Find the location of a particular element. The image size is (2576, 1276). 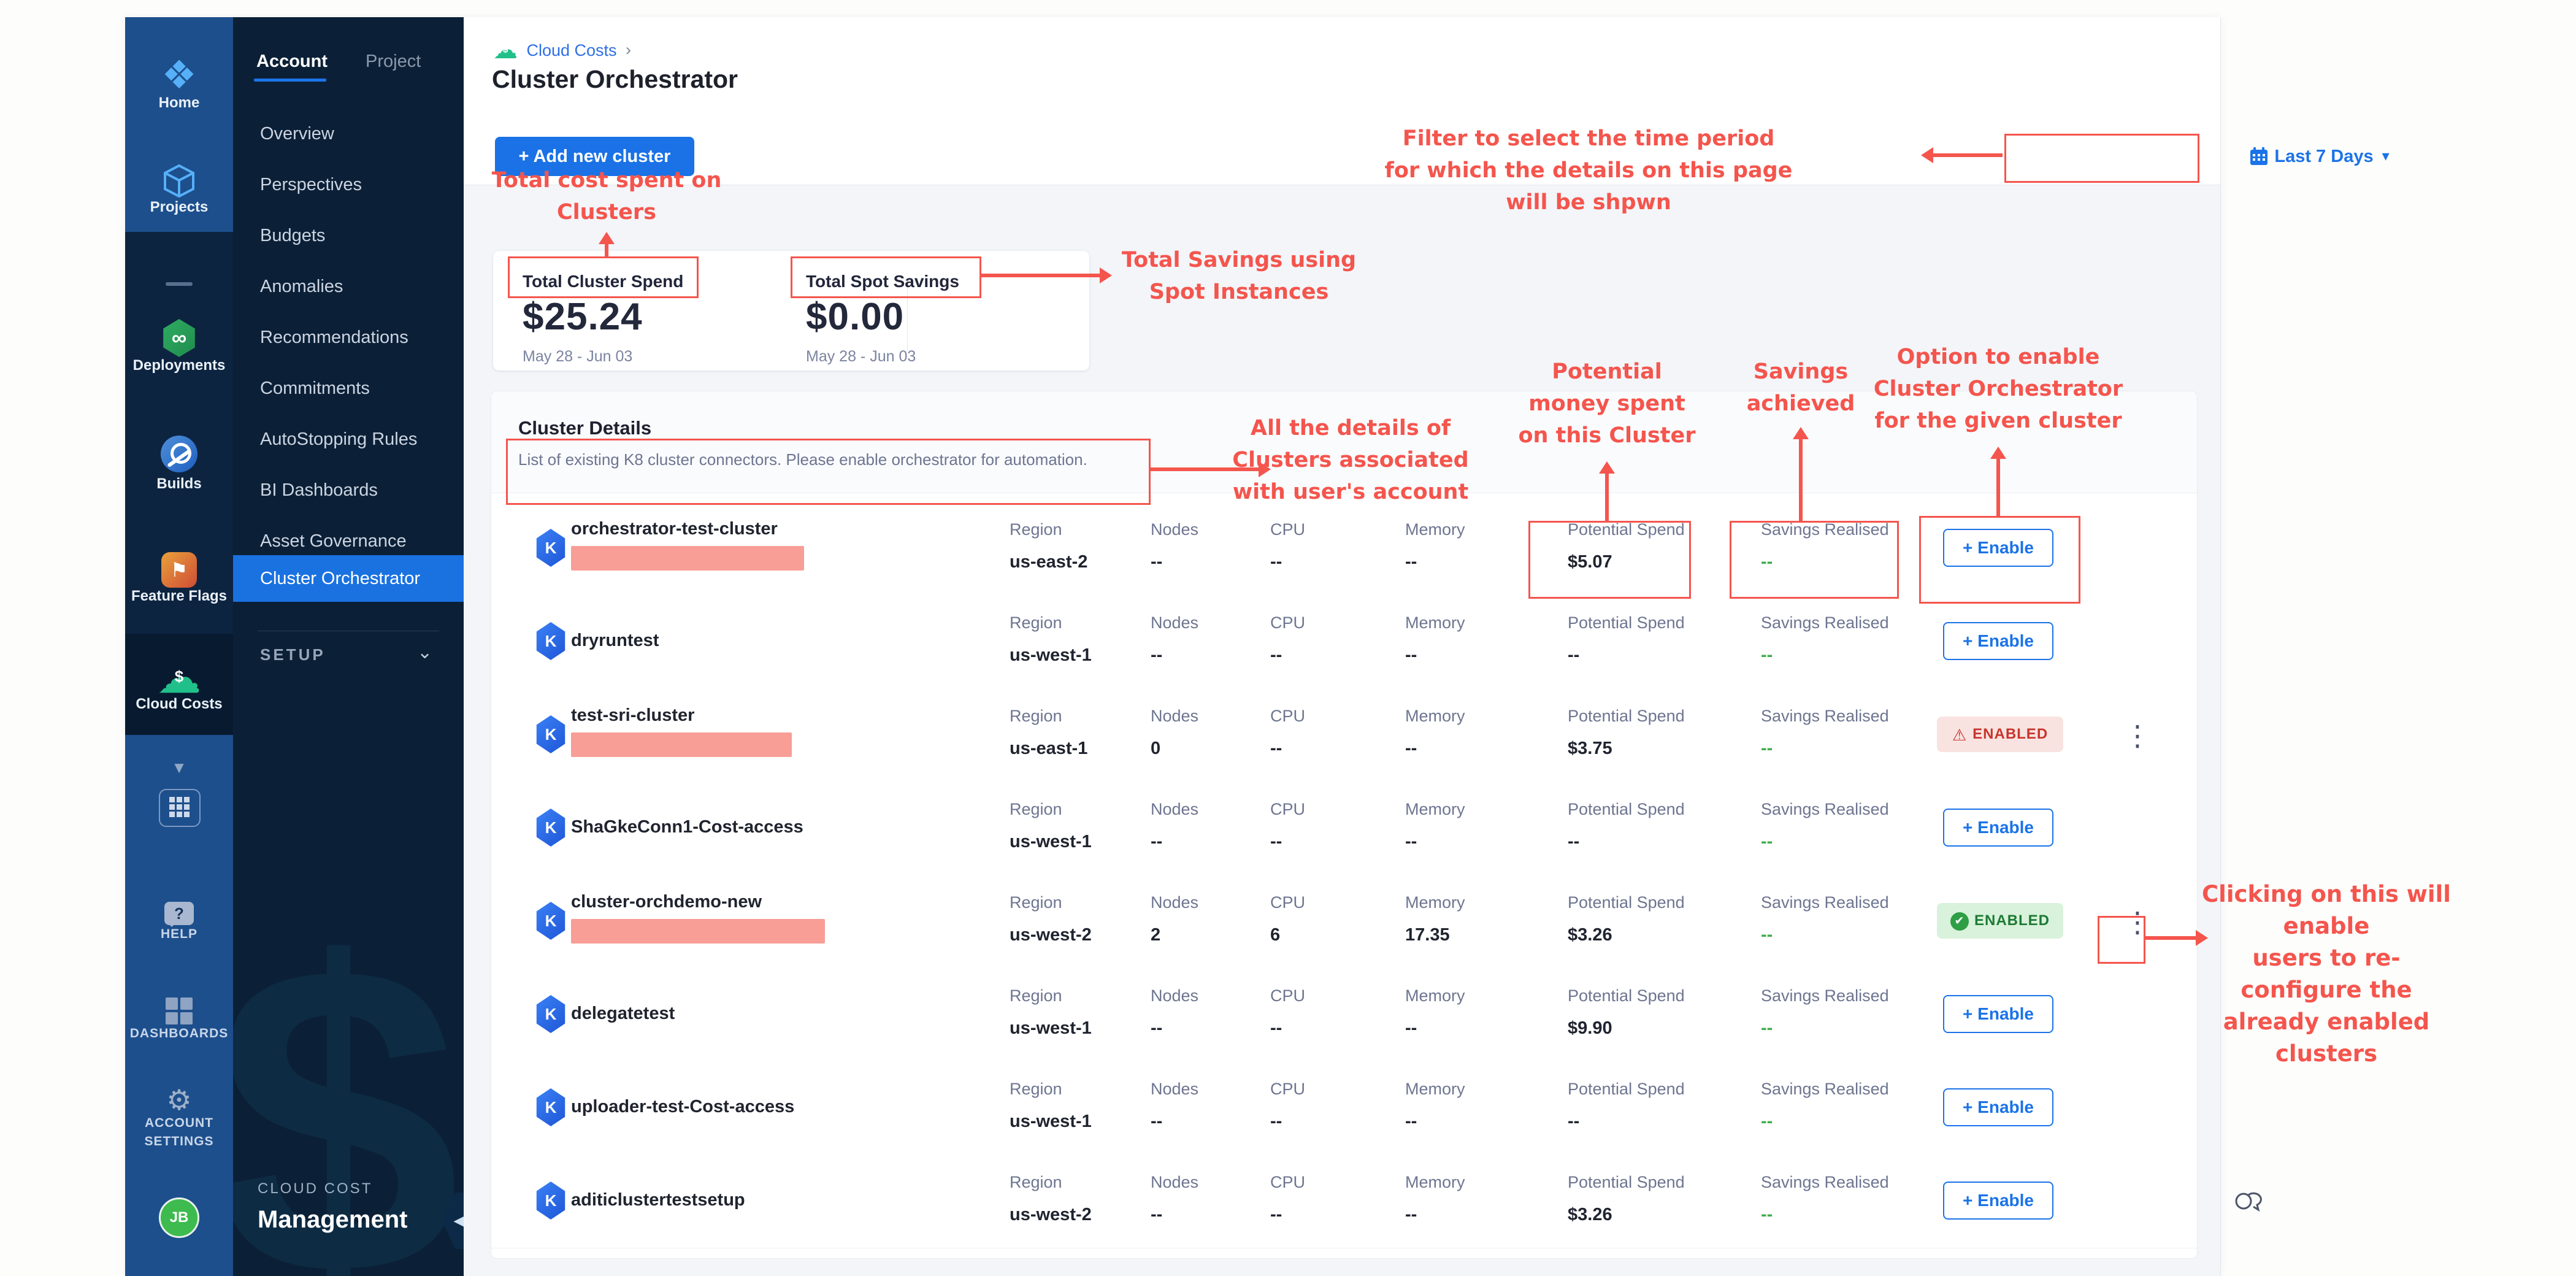

rail-item-account-settings: ⚙ ACCOUNT SETTINGS is located at coordinates (179, 1119).